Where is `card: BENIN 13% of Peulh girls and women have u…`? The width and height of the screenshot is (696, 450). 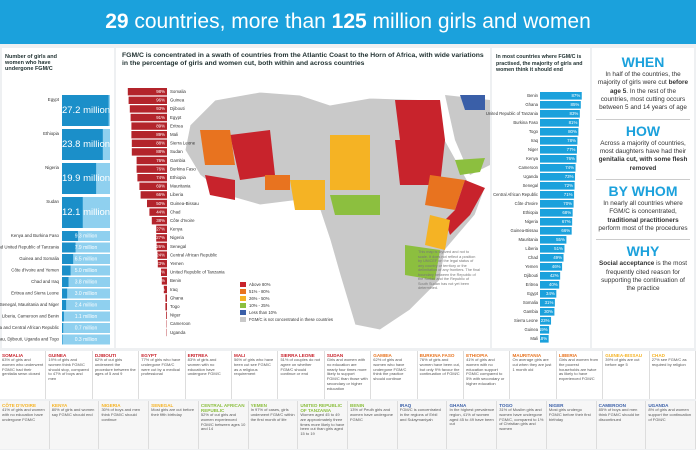
card: BENIN 13% of Peulh girls and women have u… is located at coordinates (373, 425).